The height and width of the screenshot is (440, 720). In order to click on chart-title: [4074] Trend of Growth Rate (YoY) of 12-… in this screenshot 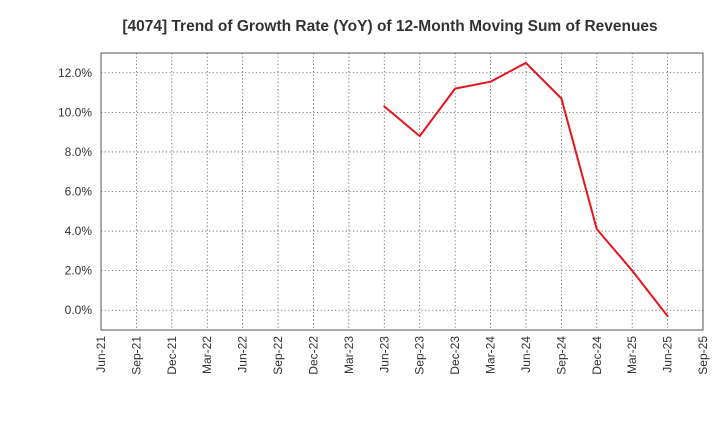, I will do `click(389, 26)`.